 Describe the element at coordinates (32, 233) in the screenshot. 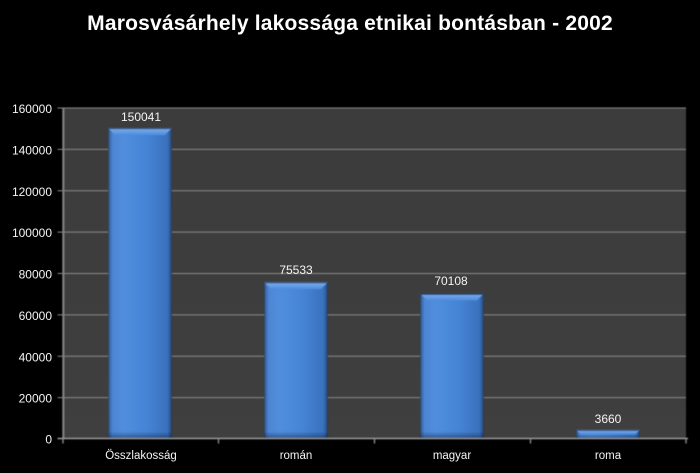

I see `svg-text: 100000` at that location.